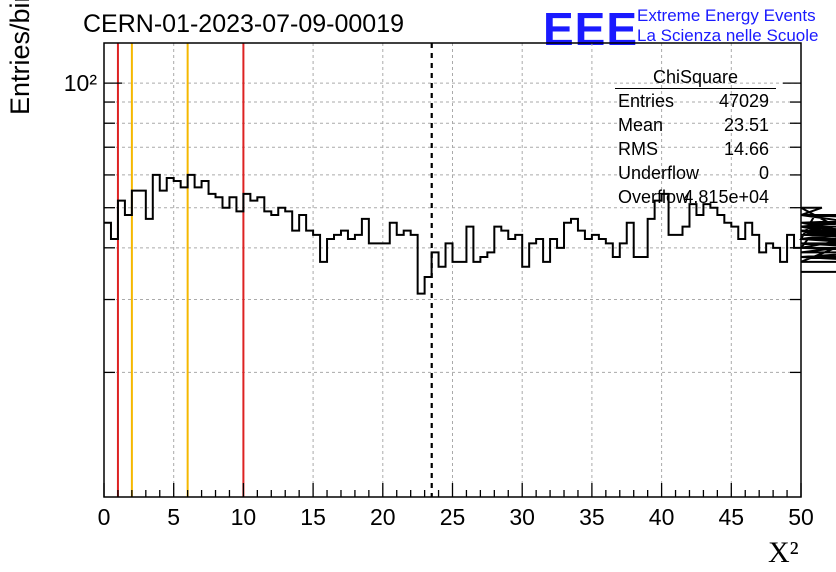  Describe the element at coordinates (732, 517) in the screenshot. I see `x-tick-label: 45` at that location.